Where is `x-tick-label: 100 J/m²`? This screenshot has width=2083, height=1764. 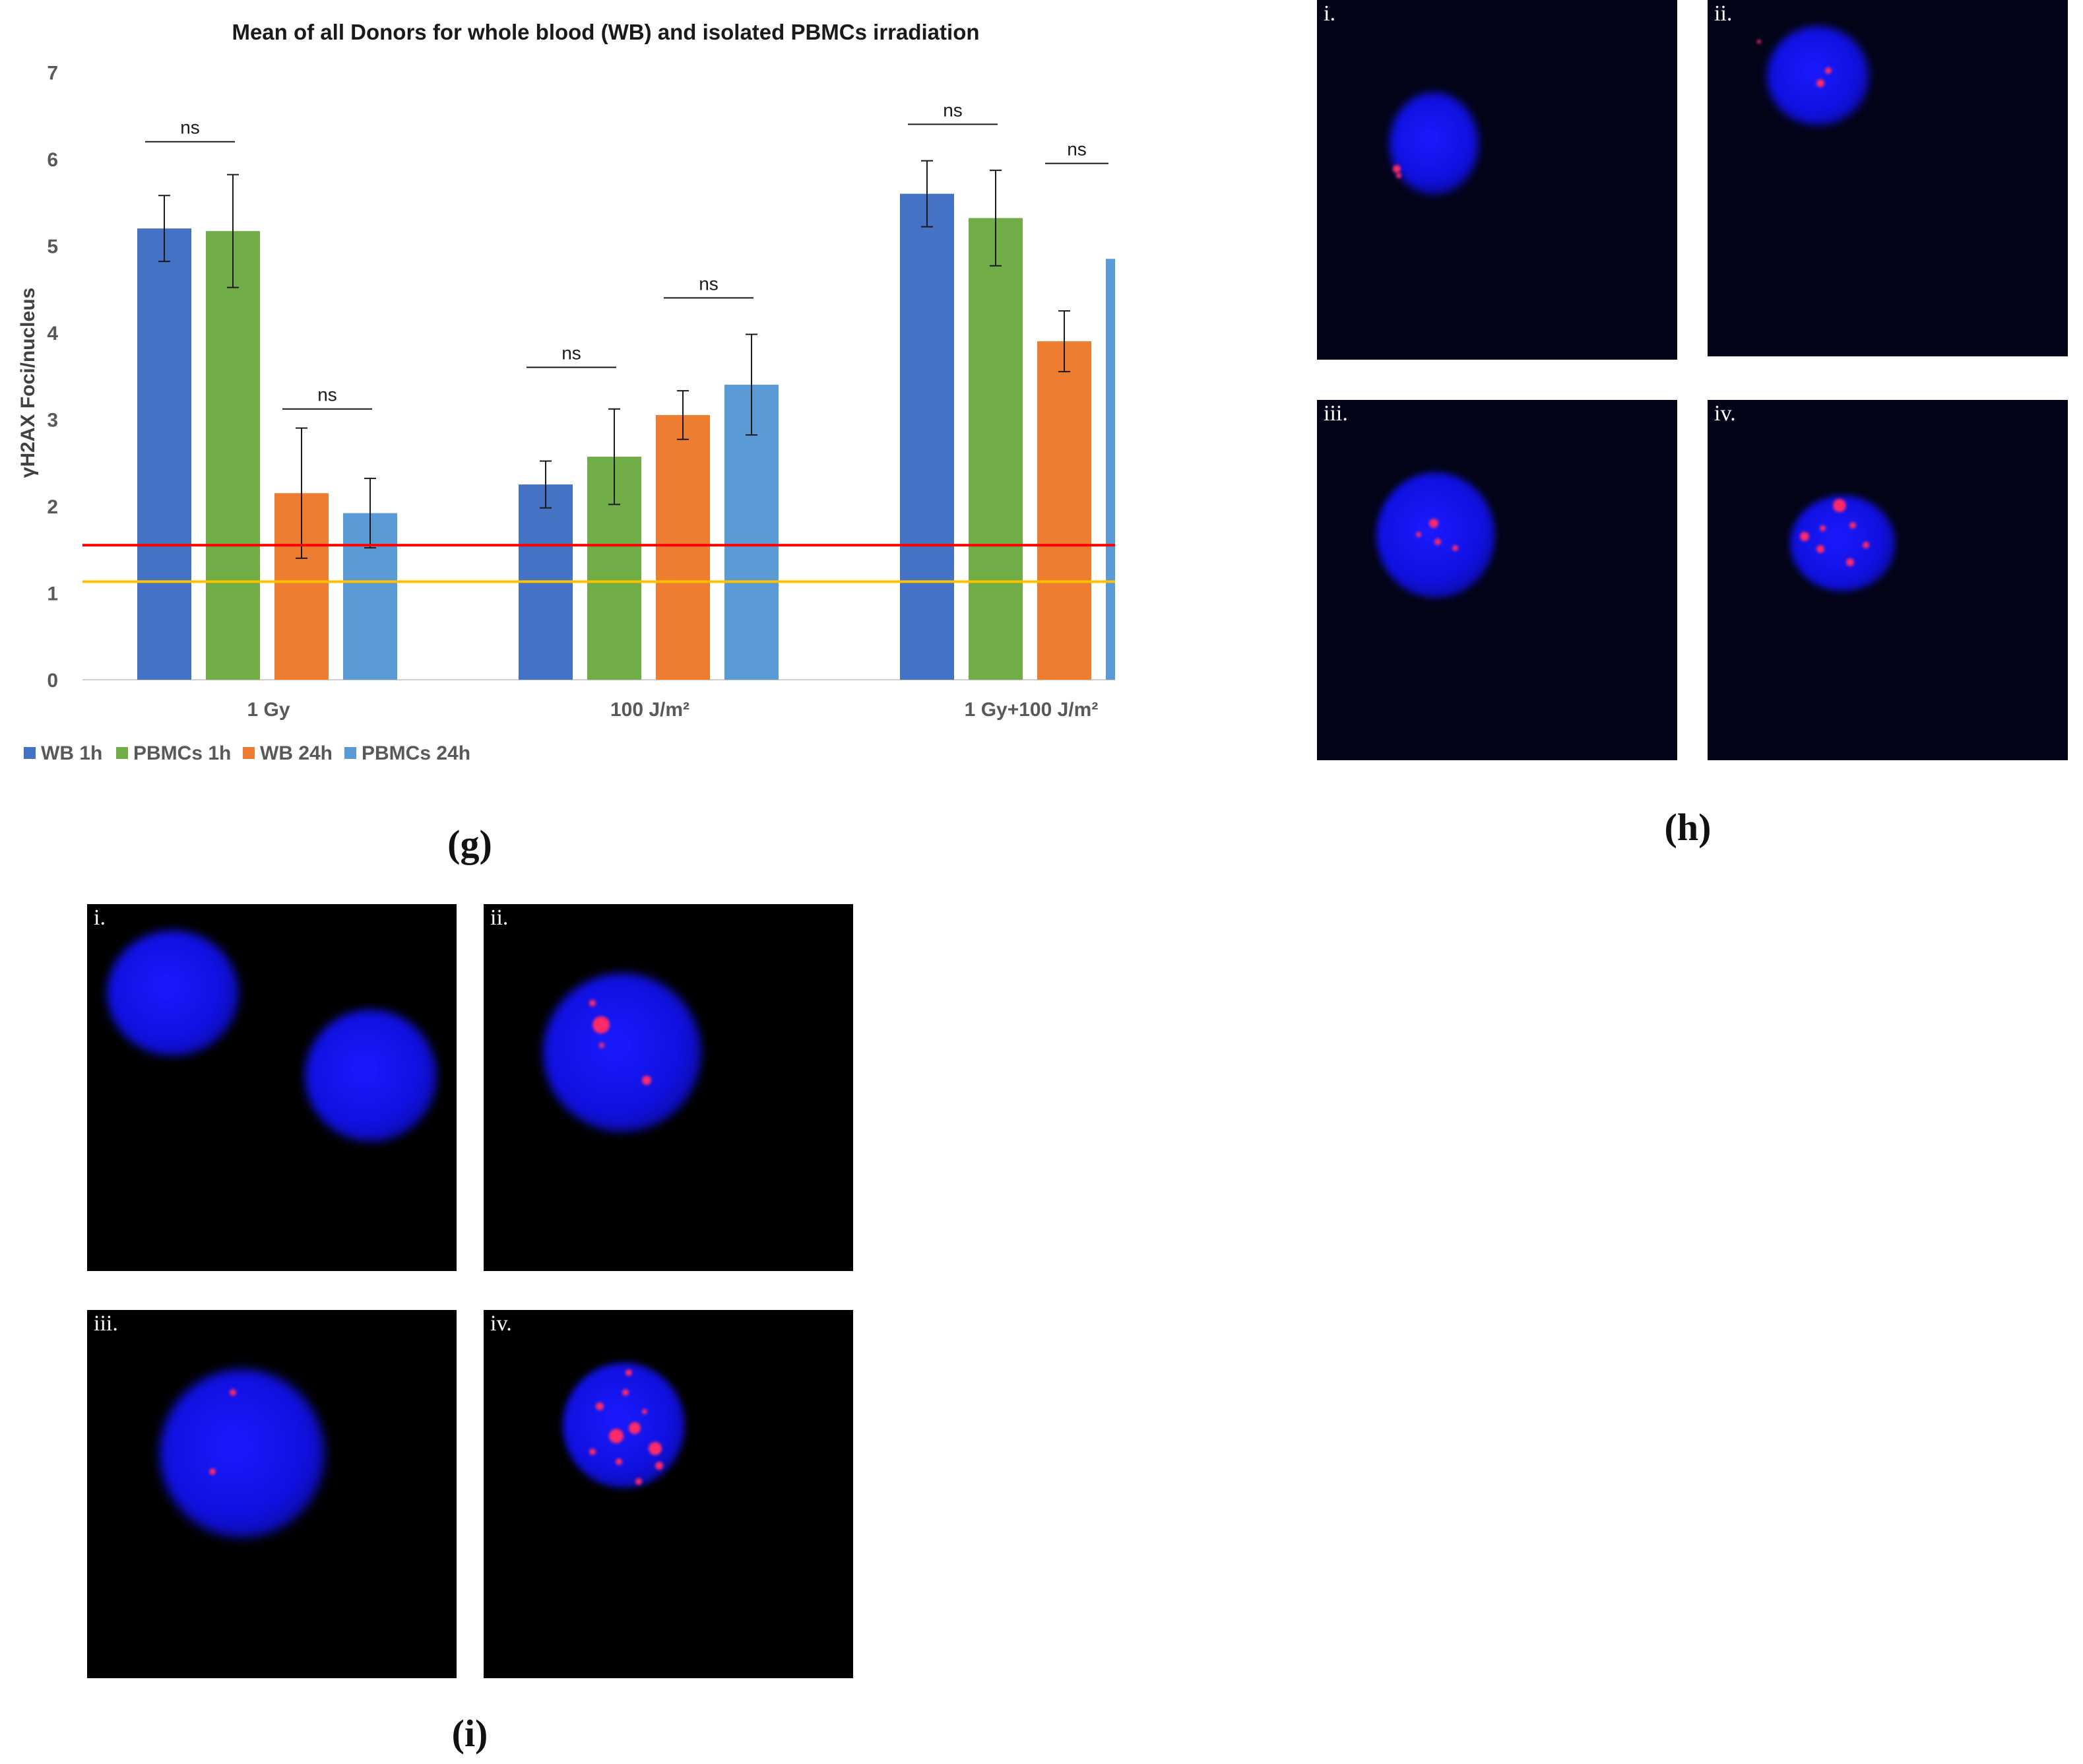 x-tick-label: 100 J/m² is located at coordinates (649, 710).